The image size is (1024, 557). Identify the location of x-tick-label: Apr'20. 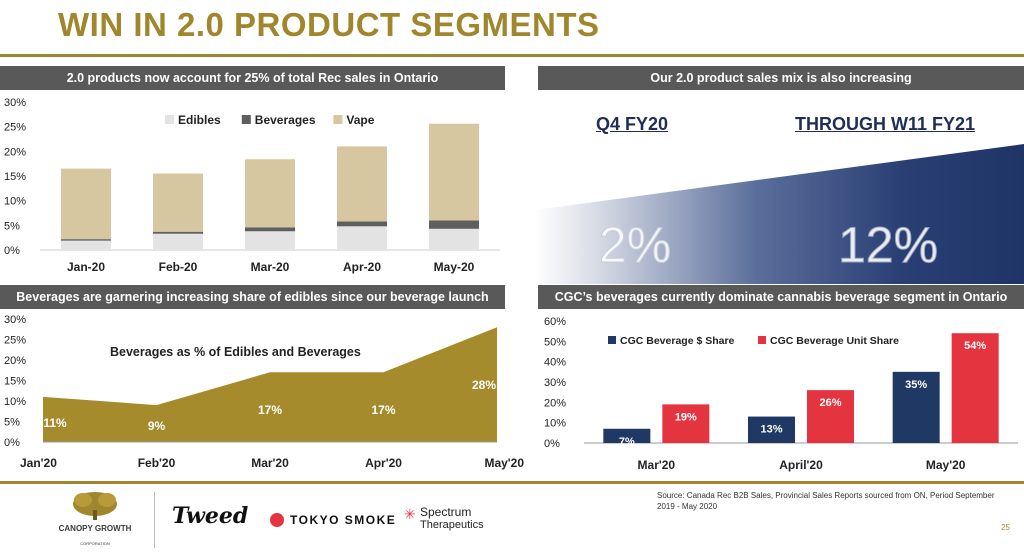
(383, 463).